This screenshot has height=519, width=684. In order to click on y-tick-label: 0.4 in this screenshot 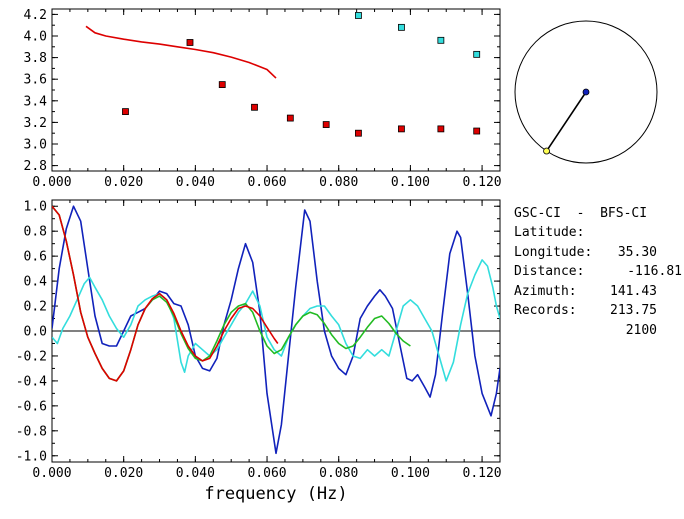, I will do `click(36, 282)`.